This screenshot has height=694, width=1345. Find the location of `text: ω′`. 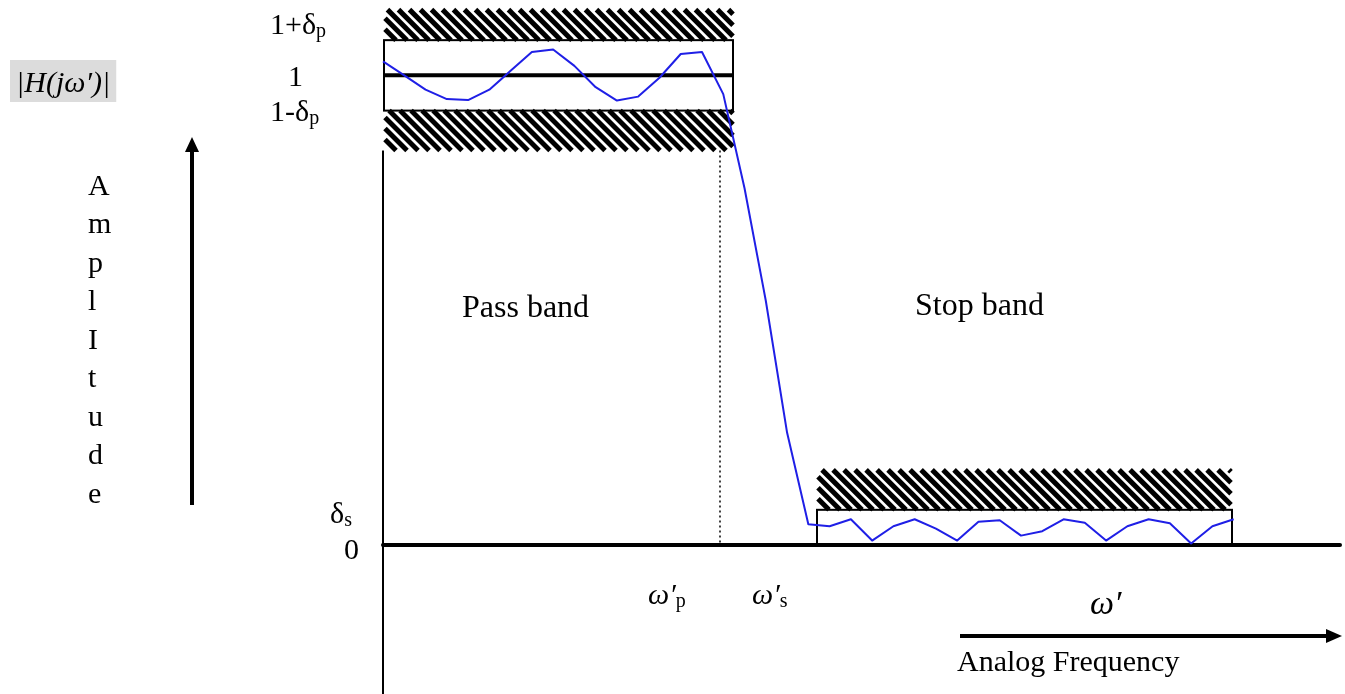

text: ω′ is located at coordinates (1106, 602).